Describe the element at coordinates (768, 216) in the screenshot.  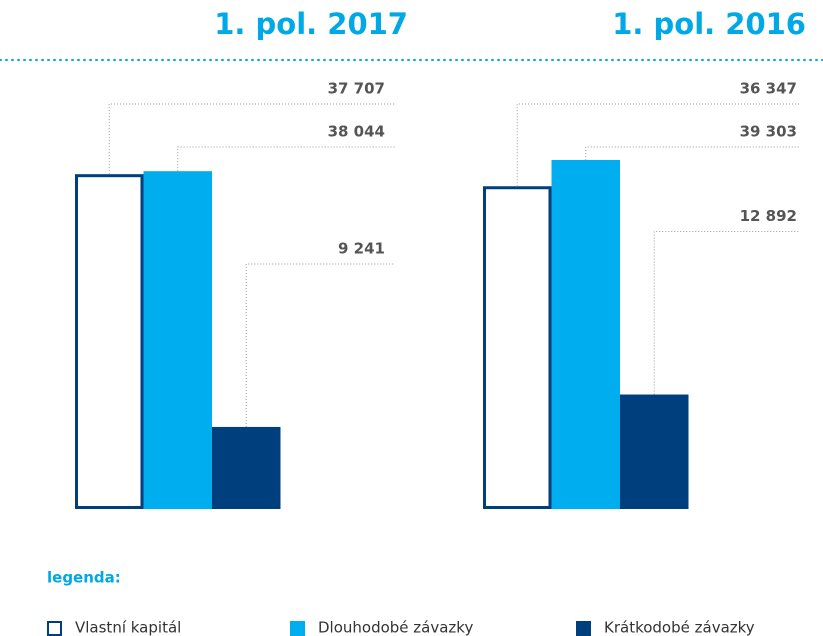
I see `value-label: 12 892` at that location.